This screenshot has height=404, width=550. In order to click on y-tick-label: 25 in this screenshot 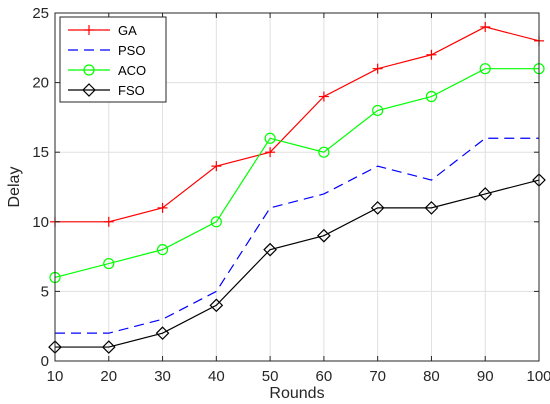, I will do `click(40, 13)`.